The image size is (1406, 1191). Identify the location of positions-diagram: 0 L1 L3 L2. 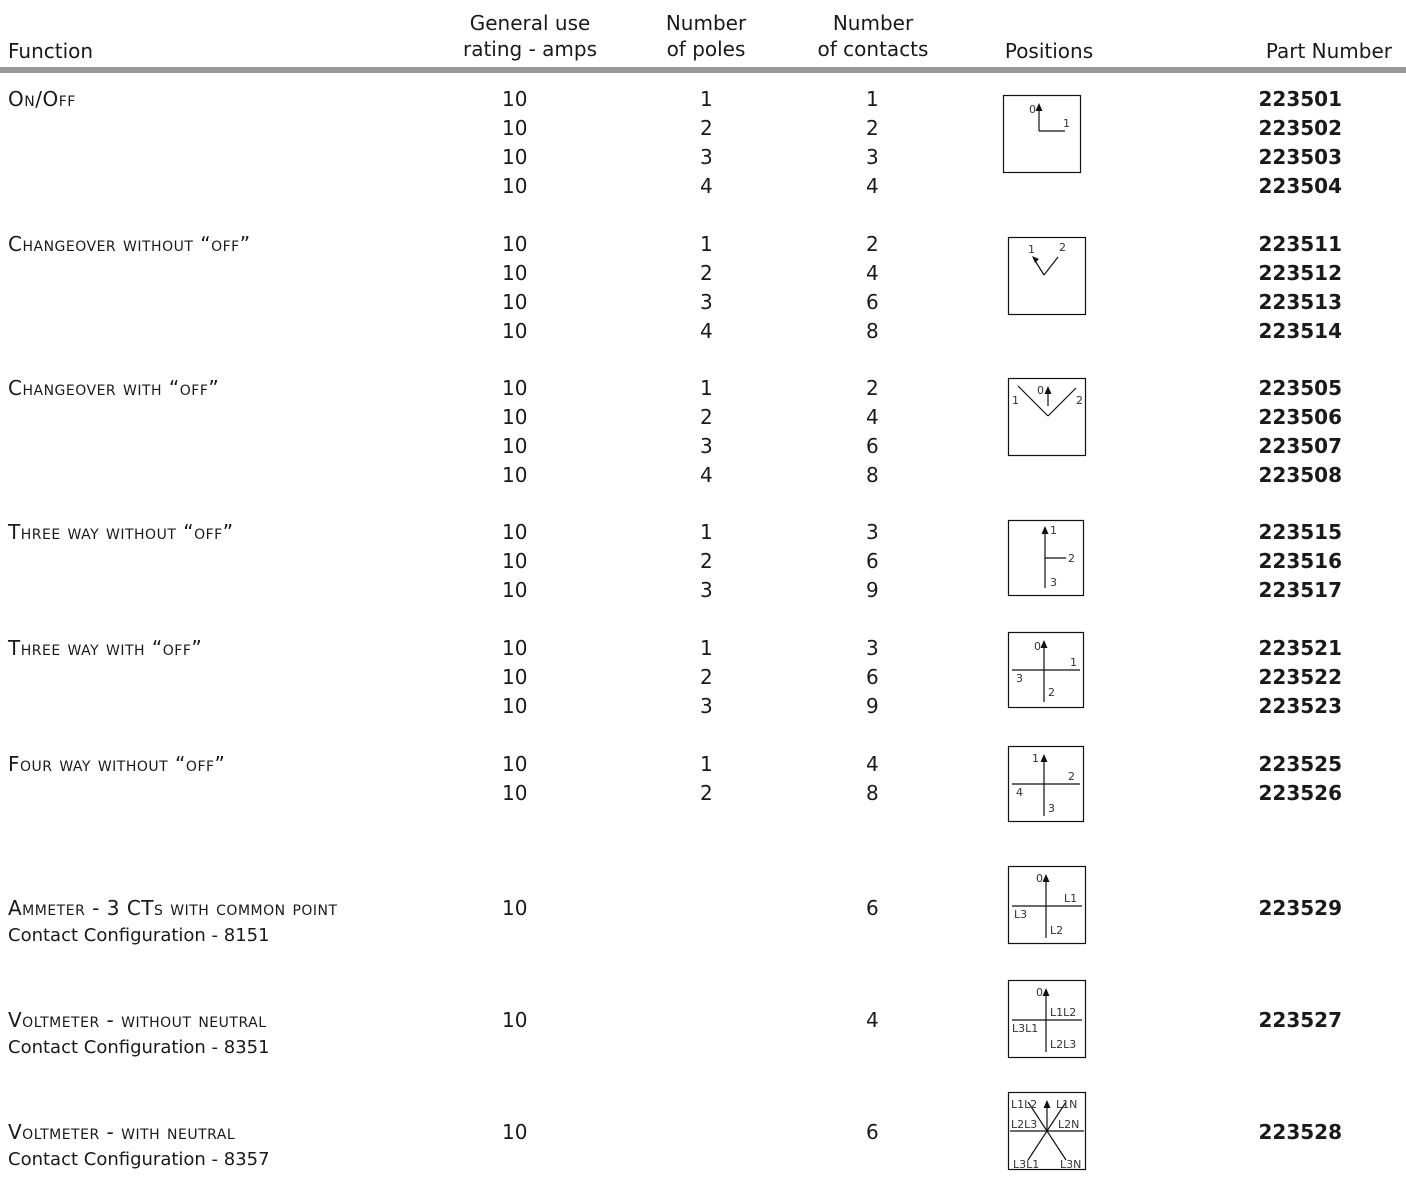
(1047, 905).